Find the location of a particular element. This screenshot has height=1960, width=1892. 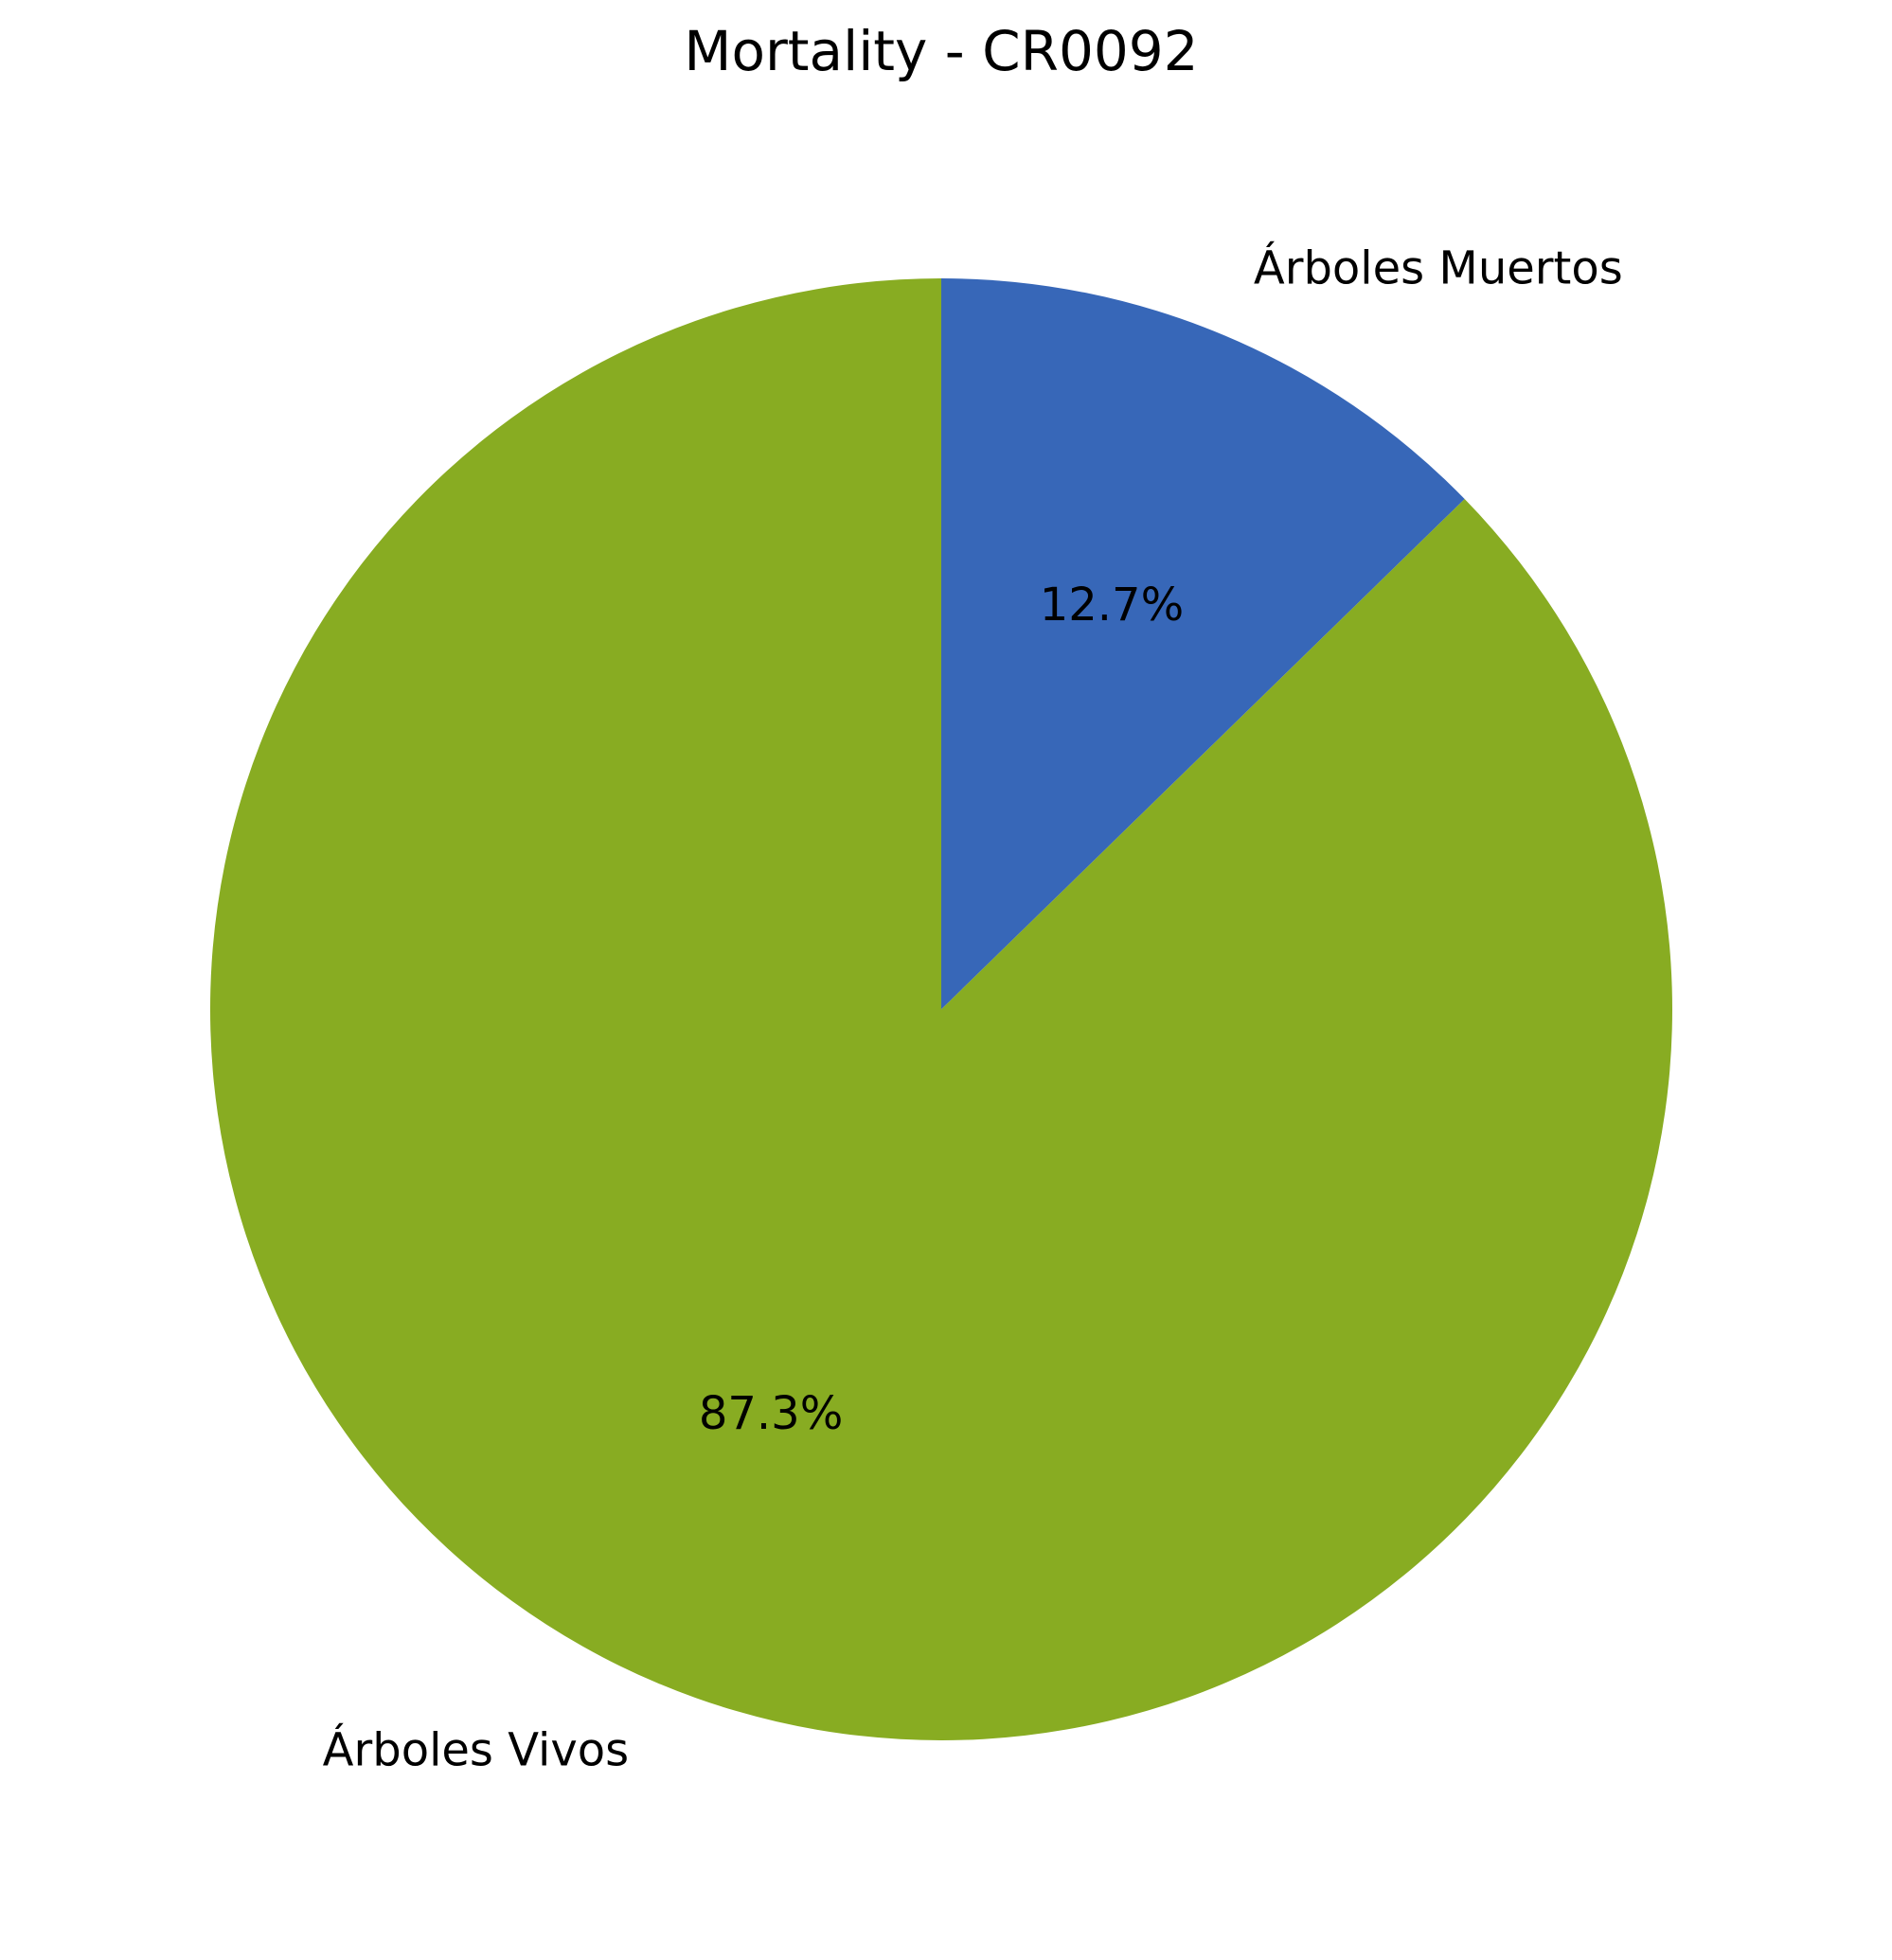

pie-pct-label-1: 87.3% is located at coordinates (771, 1413).